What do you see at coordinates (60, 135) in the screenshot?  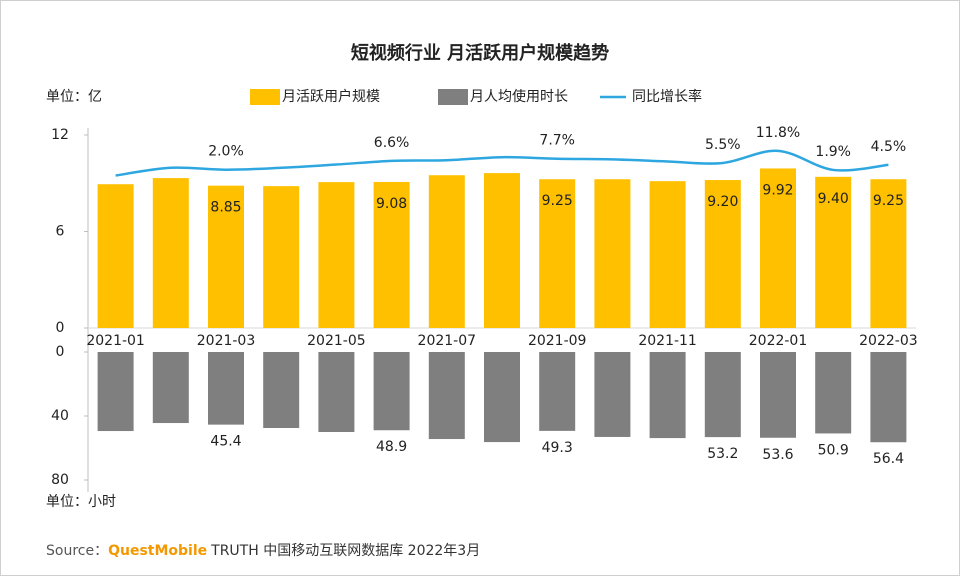 I see `y-tick-label: 12` at bounding box center [60, 135].